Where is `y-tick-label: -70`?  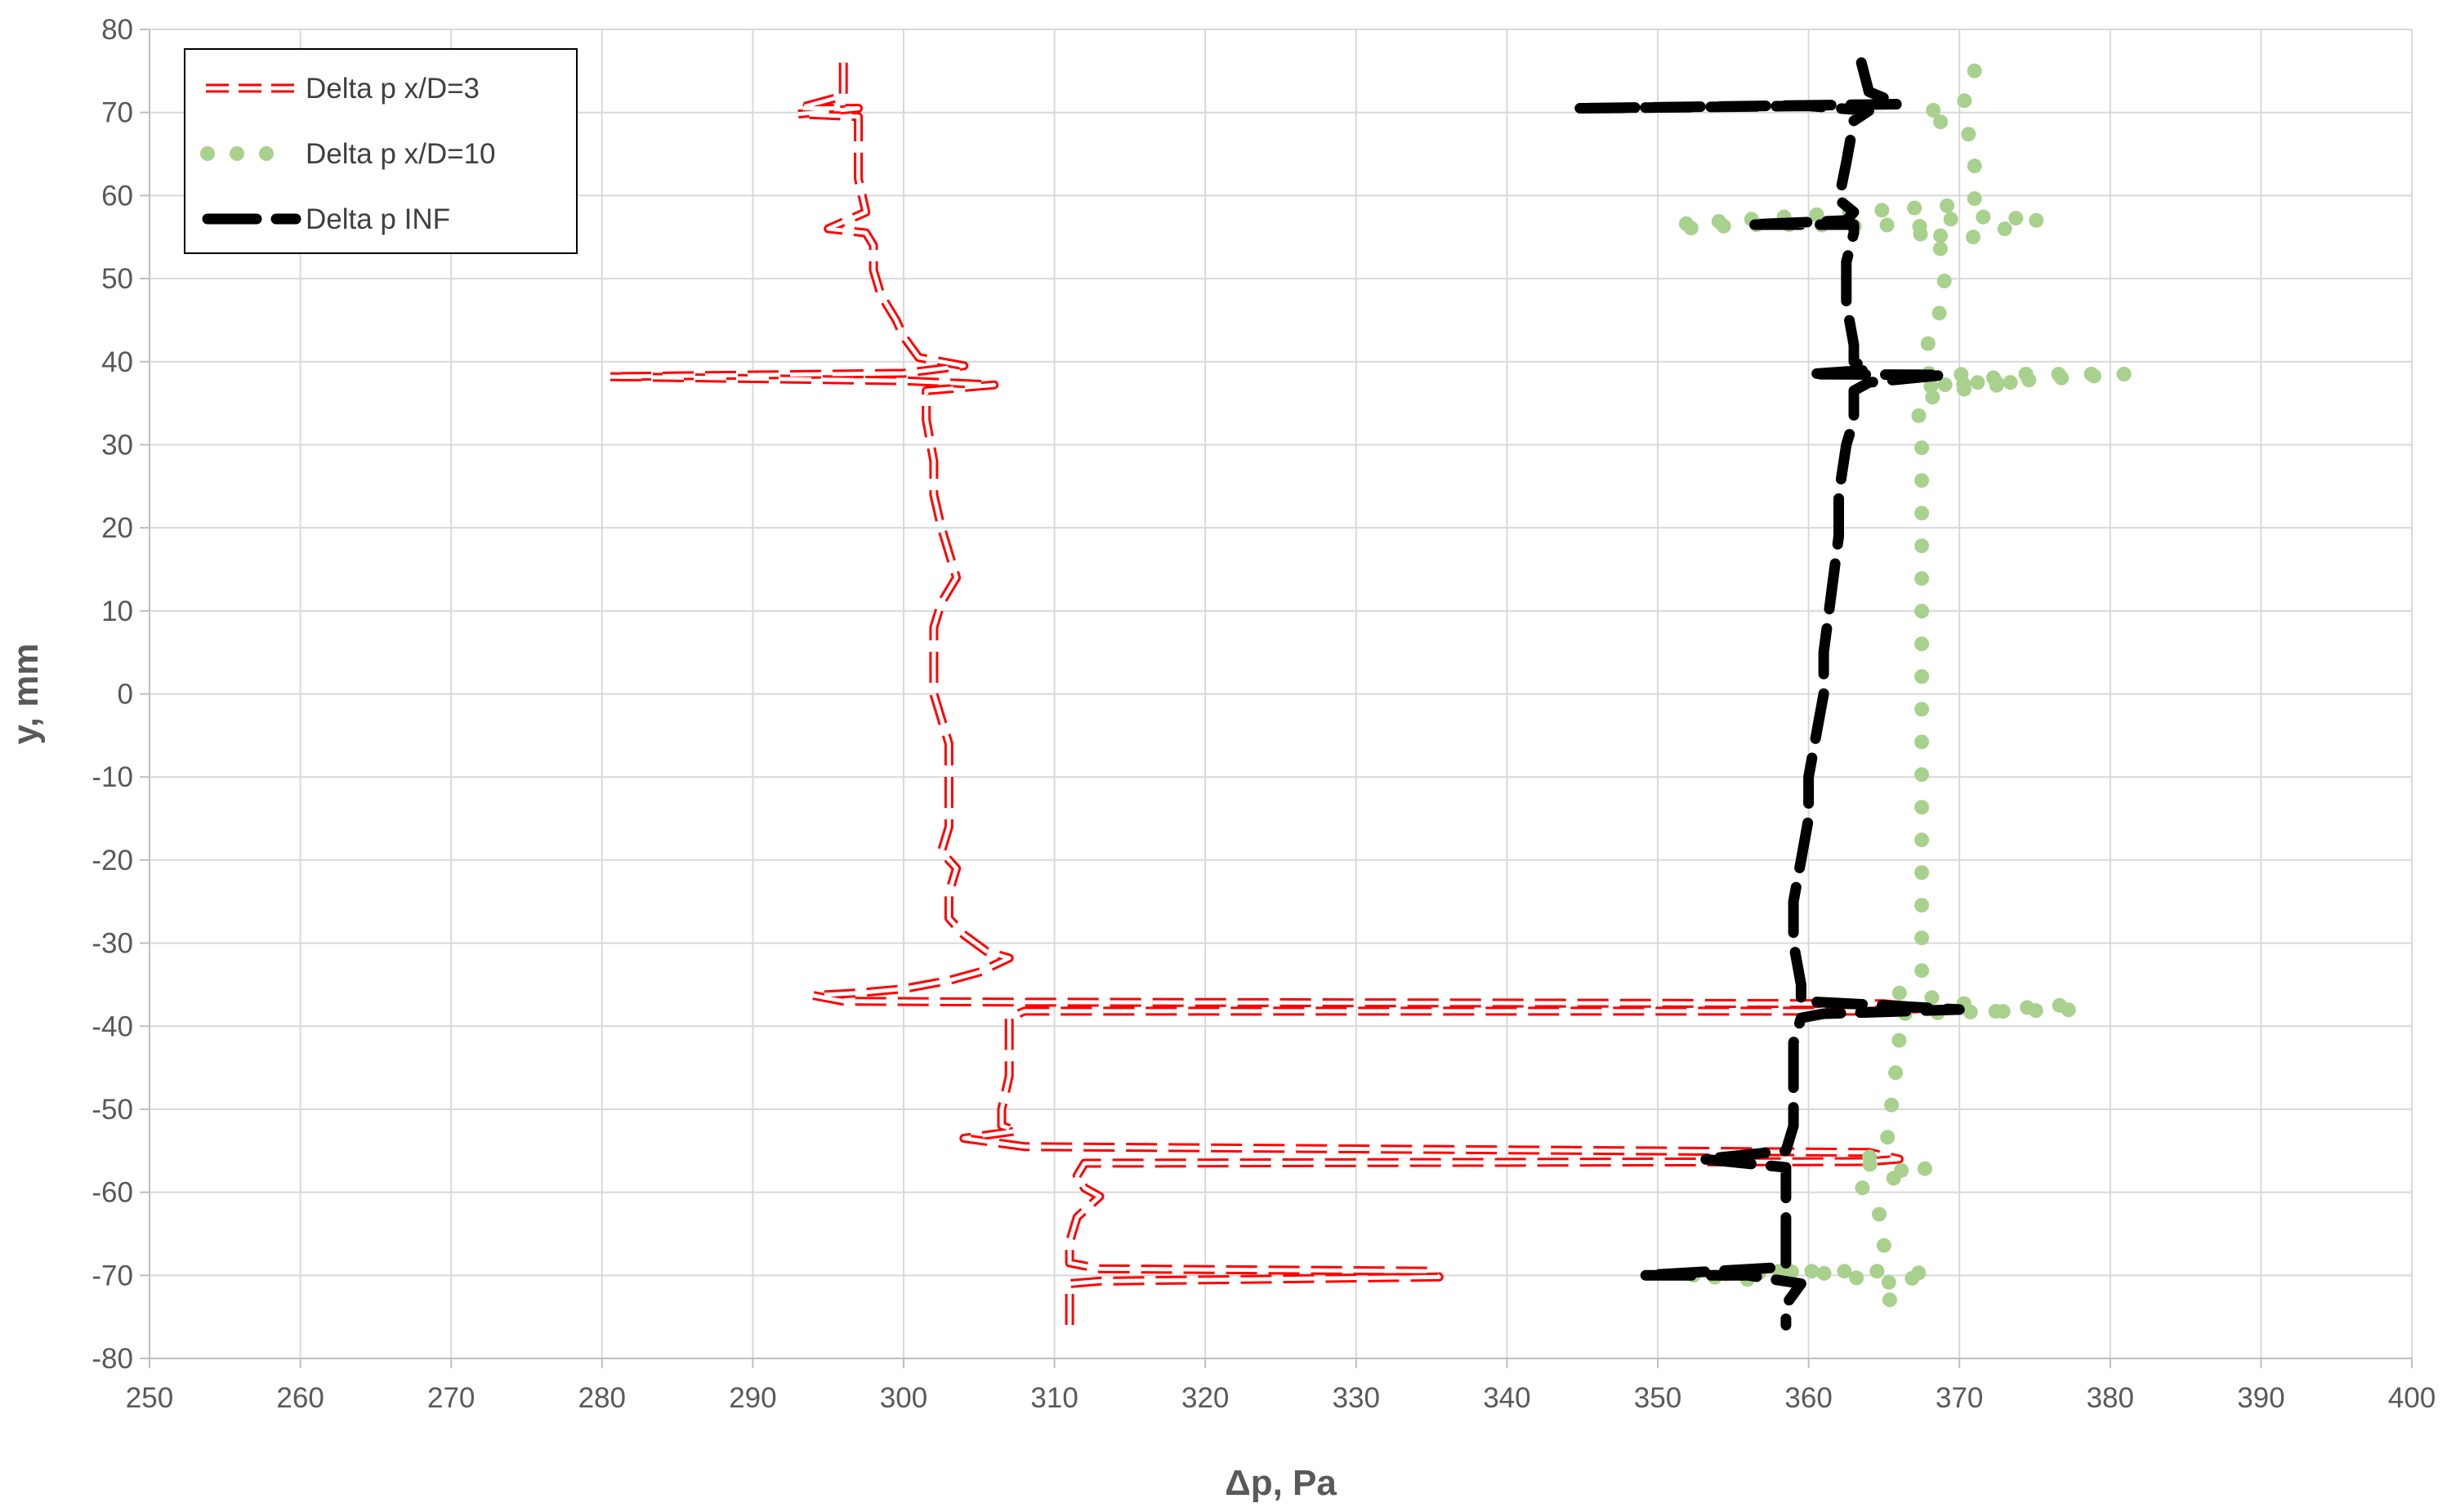
y-tick-label: -70 is located at coordinates (112, 1276).